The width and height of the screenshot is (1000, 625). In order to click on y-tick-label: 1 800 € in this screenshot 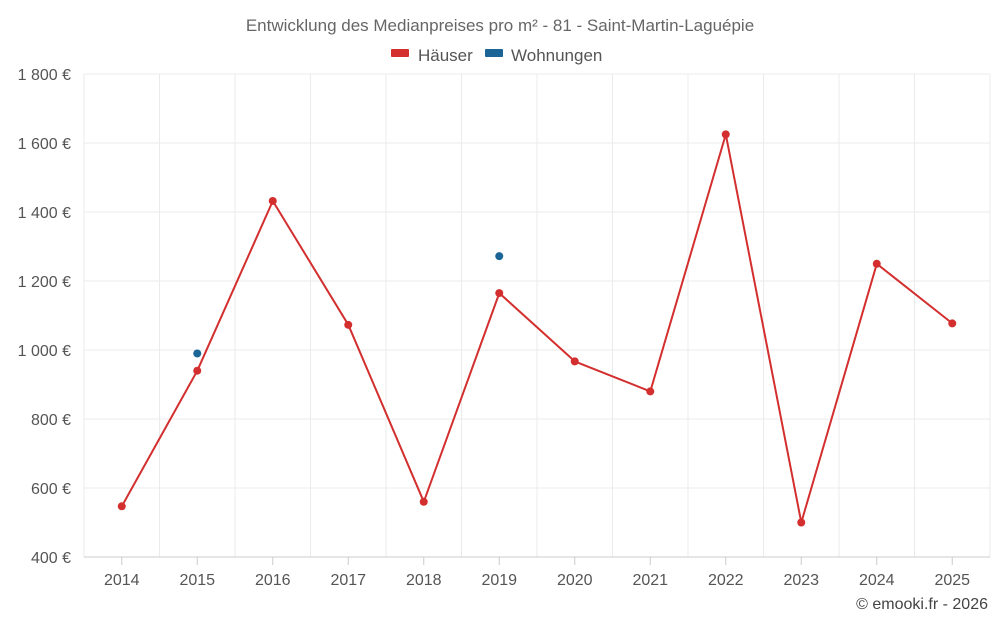, I will do `click(44, 75)`.